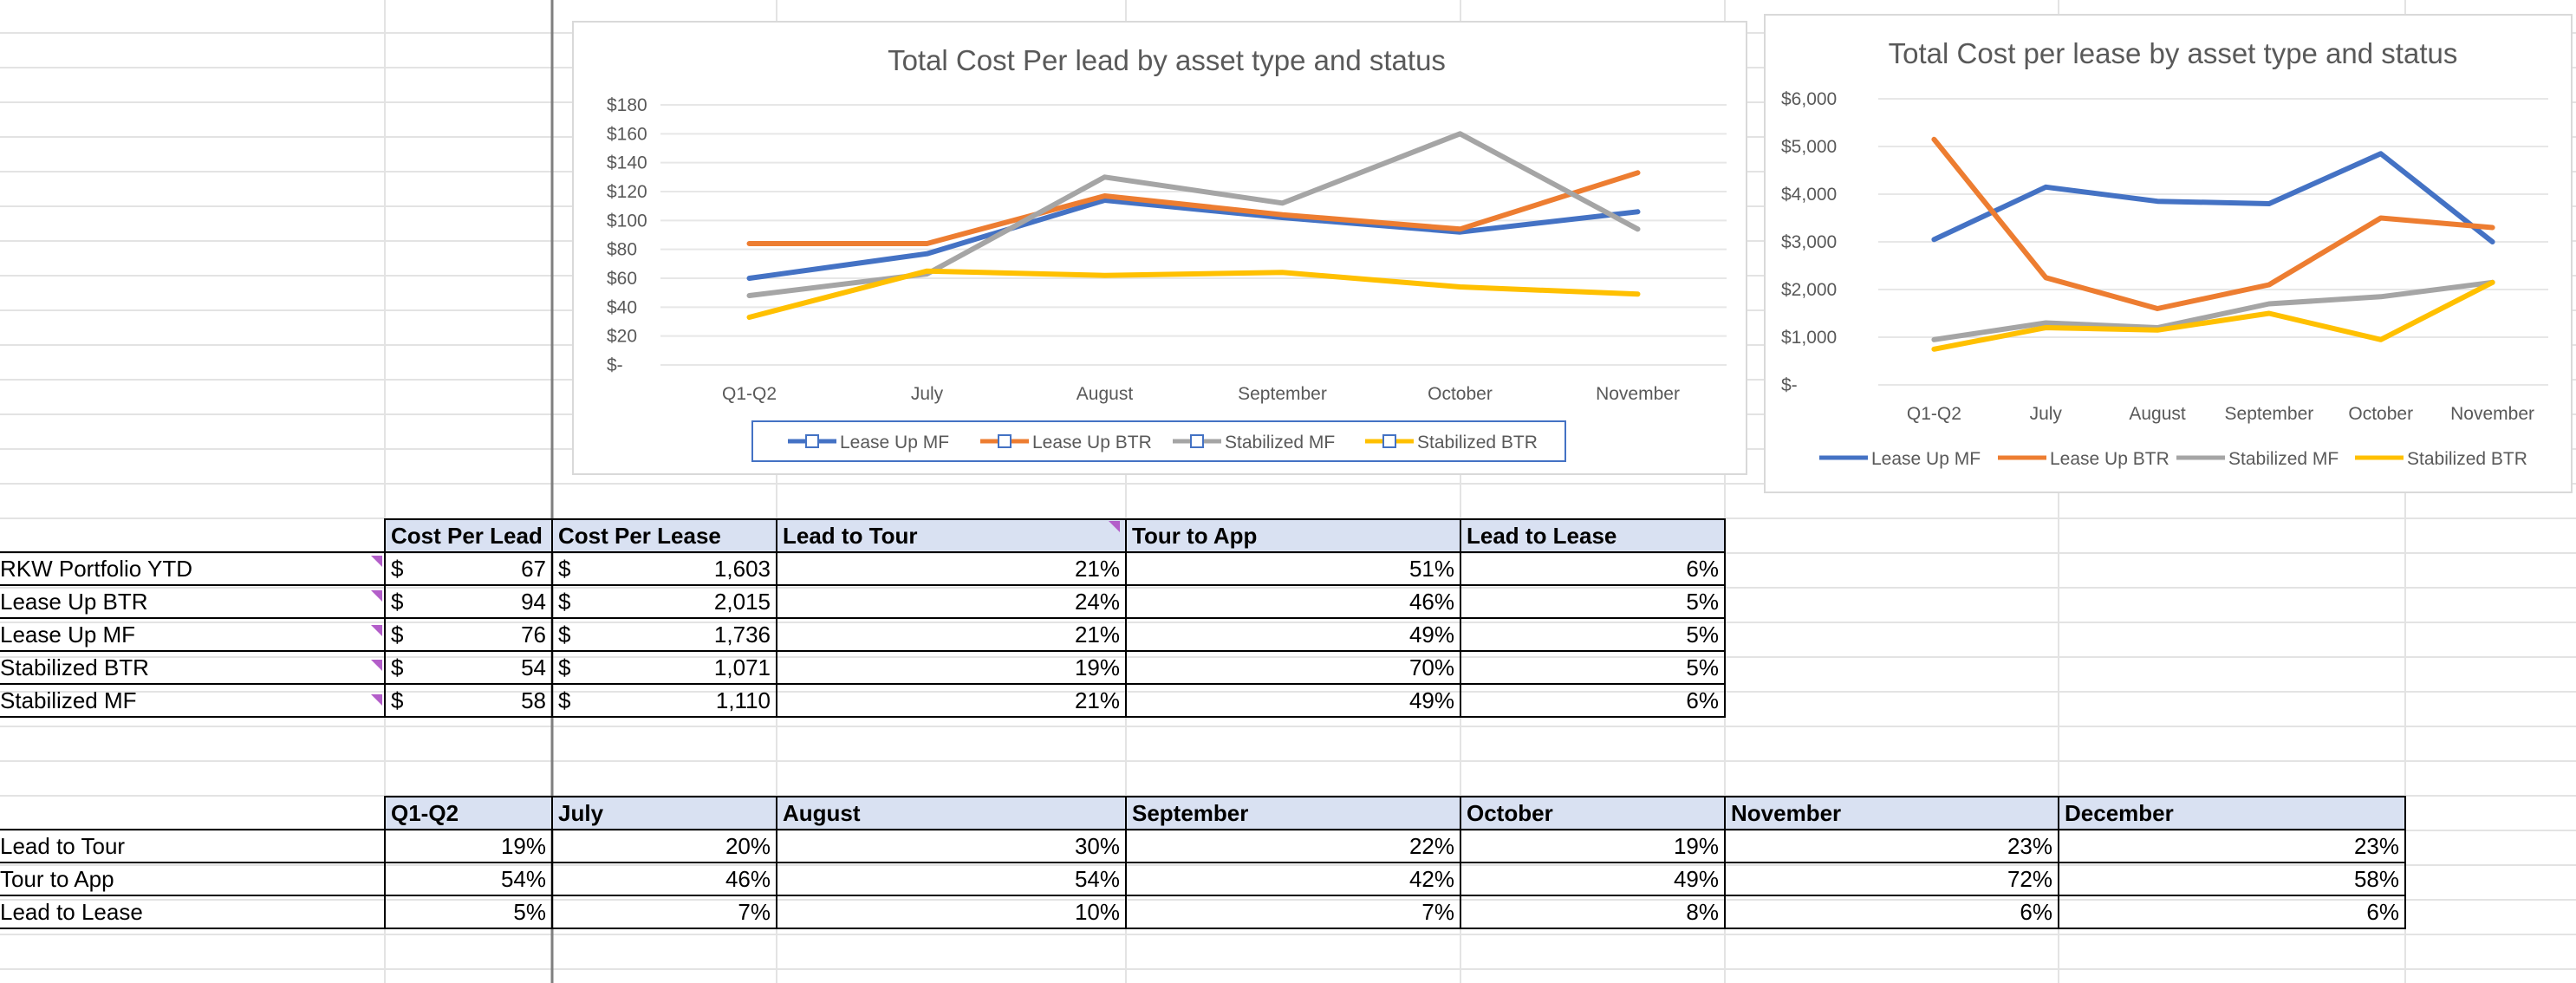 The width and height of the screenshot is (2576, 983). Describe the element at coordinates (1293, 535) in the screenshot. I see `header-tour-to-app: Tour to App` at that location.